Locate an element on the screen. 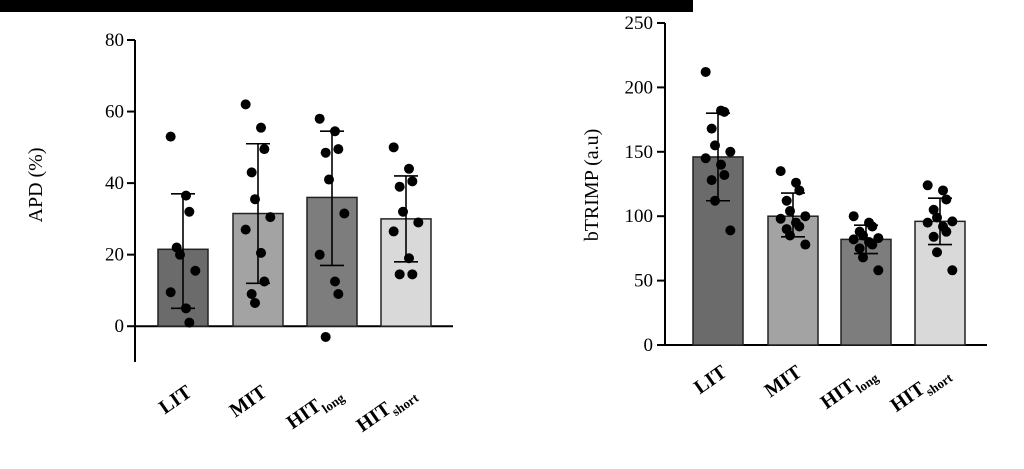 This screenshot has height=469, width=1024. y-axis-title: APD (%) is located at coordinates (36, 185).